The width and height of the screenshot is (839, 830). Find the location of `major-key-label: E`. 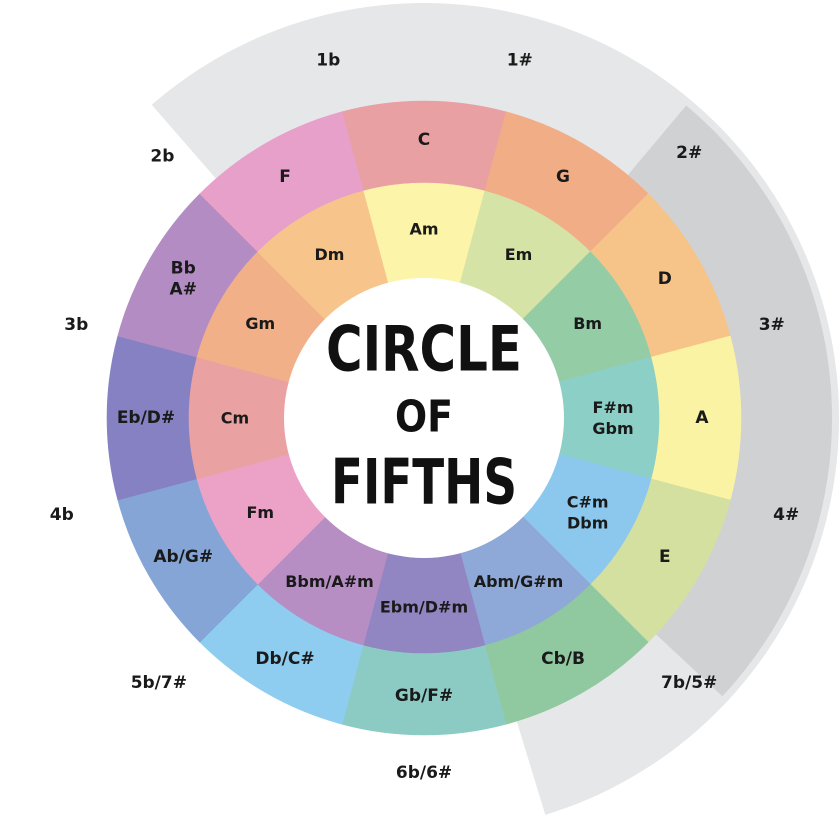

major-key-label: E is located at coordinates (665, 557).